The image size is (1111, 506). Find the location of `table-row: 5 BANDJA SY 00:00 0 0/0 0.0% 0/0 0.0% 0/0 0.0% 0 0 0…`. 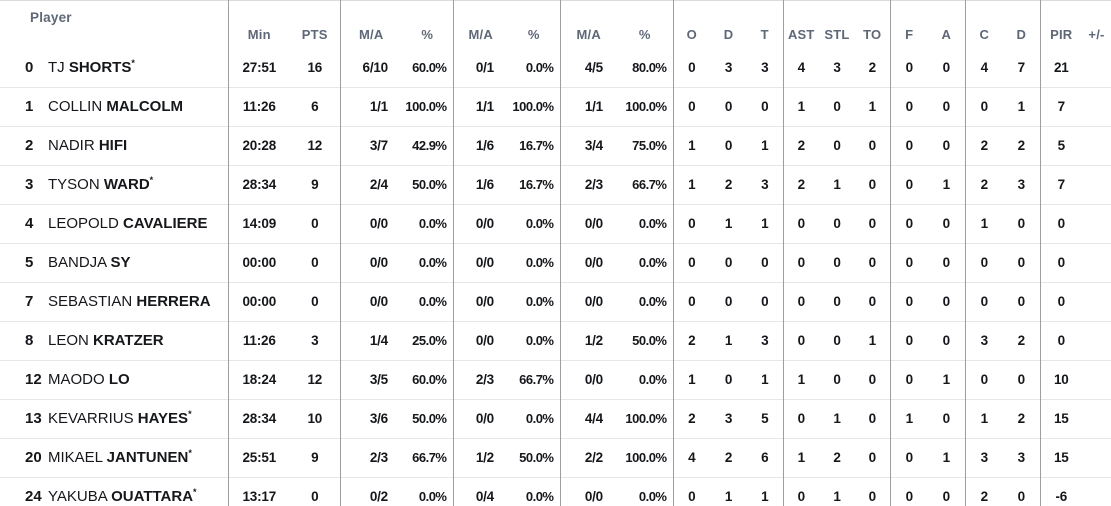

table-row: 5 BANDJA SY 00:00 0 0/0 0.0% 0/0 0.0% 0/0 0.0% 0 0 0… is located at coordinates (555, 262).